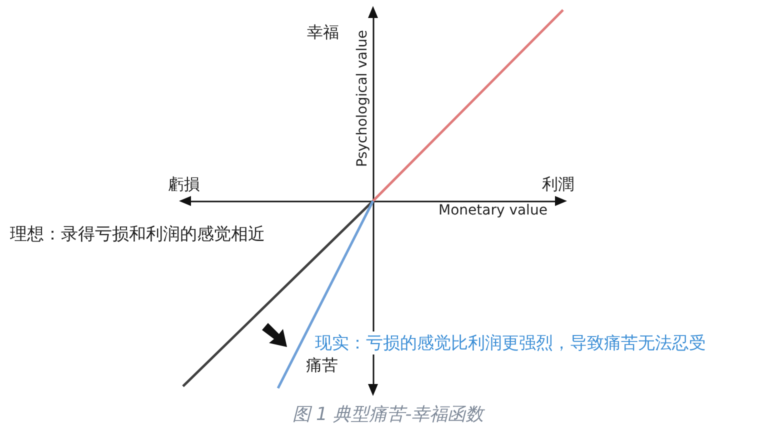  What do you see at coordinates (362, 98) in the screenshot?
I see `y-axis-title: Psychological value` at bounding box center [362, 98].